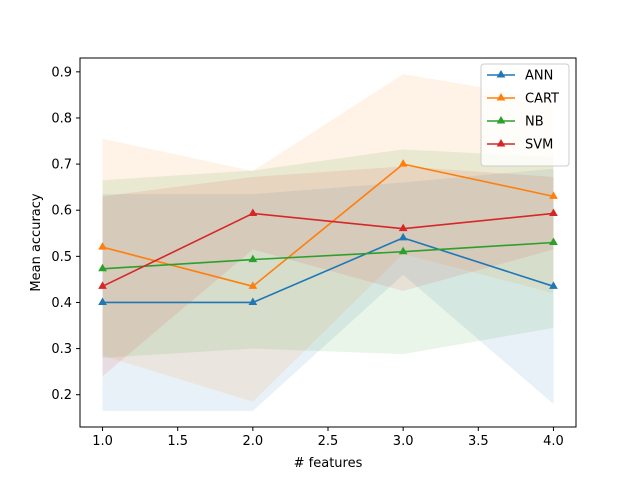 This screenshot has height=480, width=640. Describe the element at coordinates (539, 76) in the screenshot. I see `legend-label-ann: ANN` at that location.